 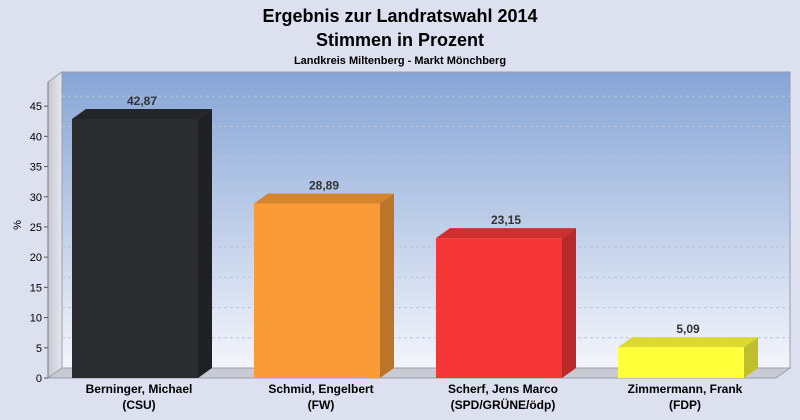 I want to click on y-axis-label: %, so click(x=18, y=225).